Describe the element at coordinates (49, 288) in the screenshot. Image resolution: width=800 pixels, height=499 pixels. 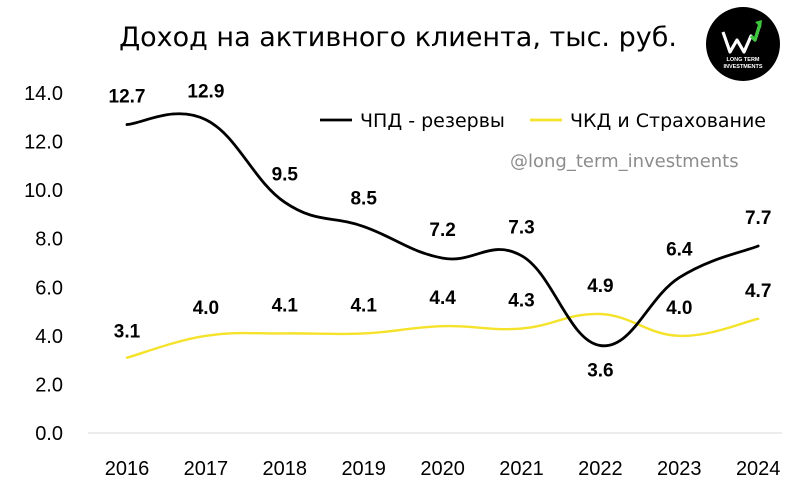
I see `y-tick-label: 6.0` at that location.